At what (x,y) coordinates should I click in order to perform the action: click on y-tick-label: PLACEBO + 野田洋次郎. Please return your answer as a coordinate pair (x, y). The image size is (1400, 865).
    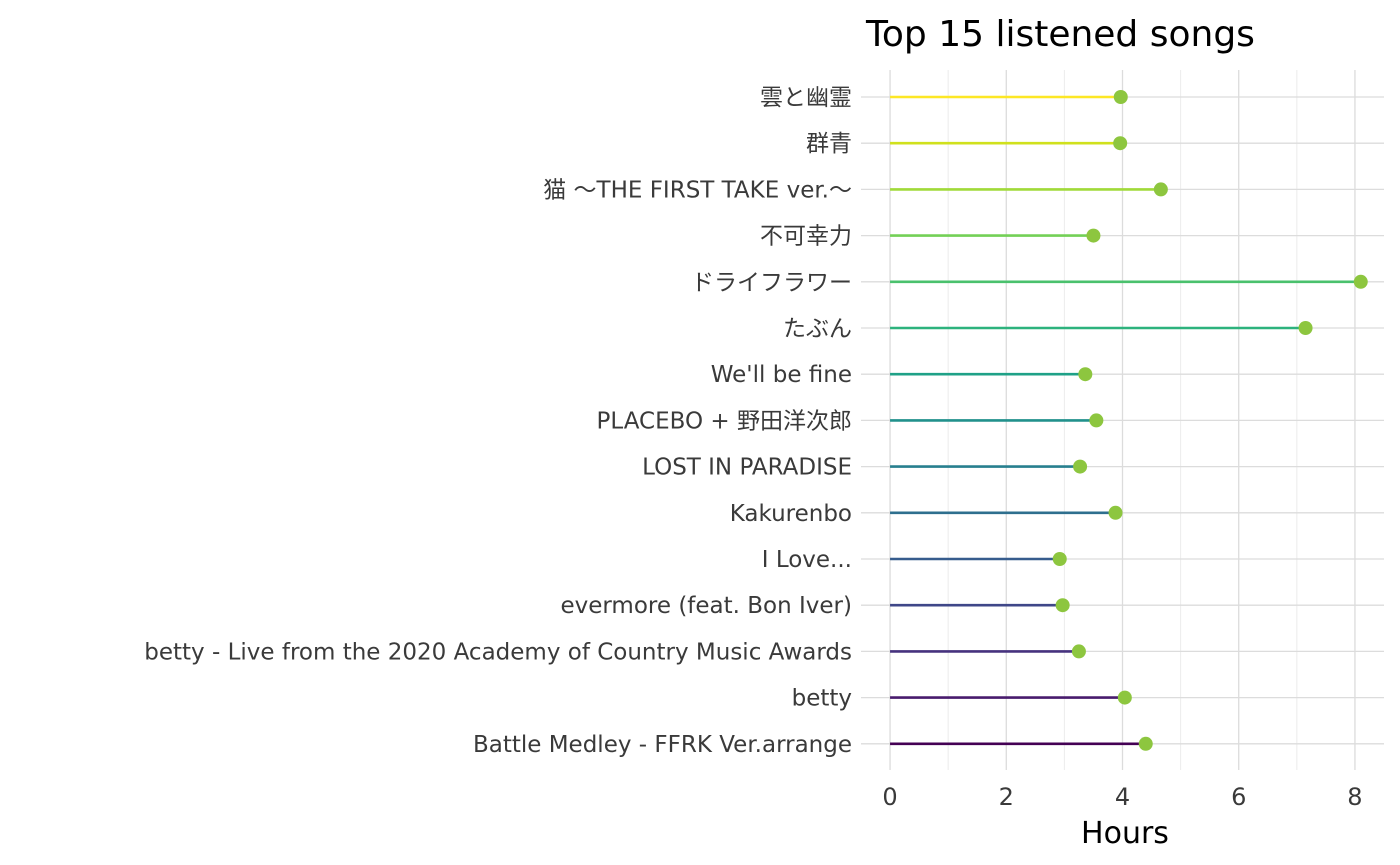
    Looking at the image, I should click on (724, 421).